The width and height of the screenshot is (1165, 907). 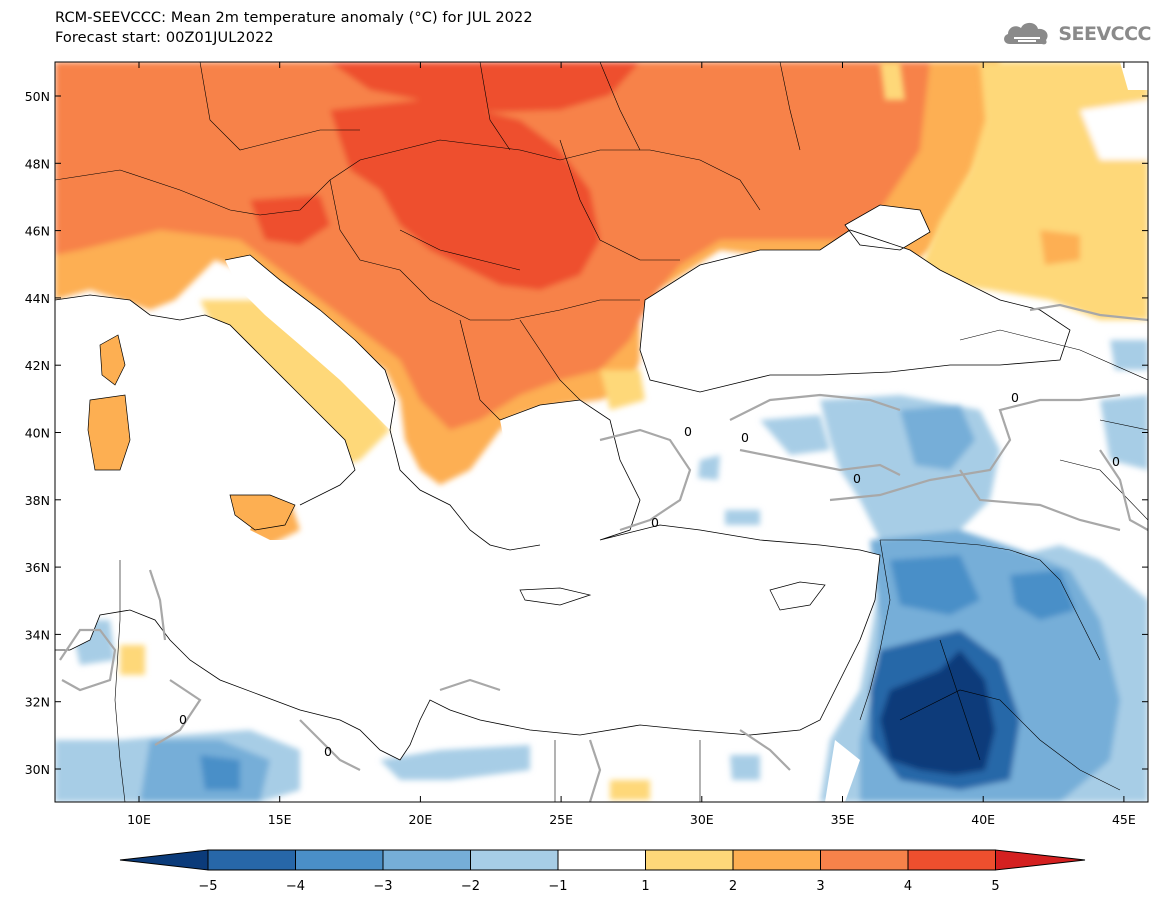 I want to click on colorbar: −5 −4 −3 −2 −1 1 2 3 4 5, so click(x=602, y=871).